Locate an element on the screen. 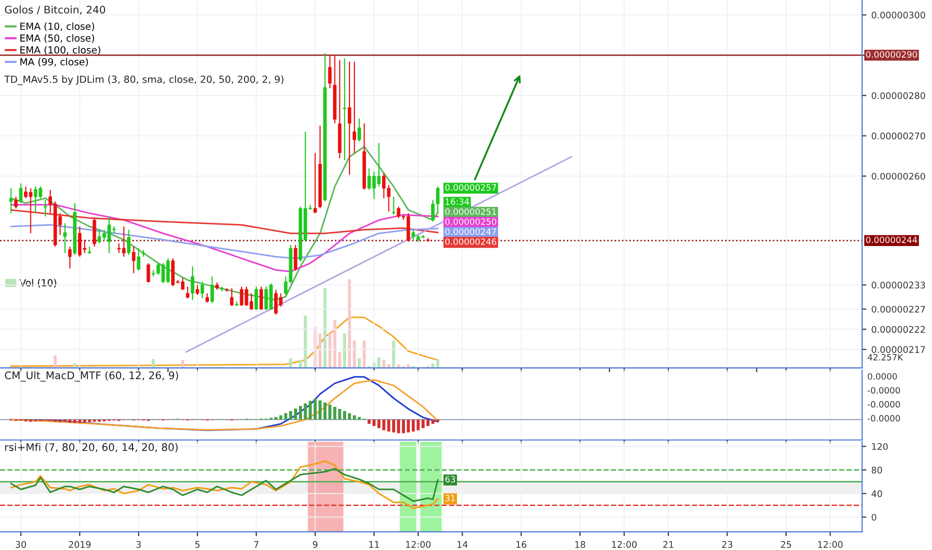 This screenshot has width=932, height=550. annotation: 0.00000257 is located at coordinates (470, 187).